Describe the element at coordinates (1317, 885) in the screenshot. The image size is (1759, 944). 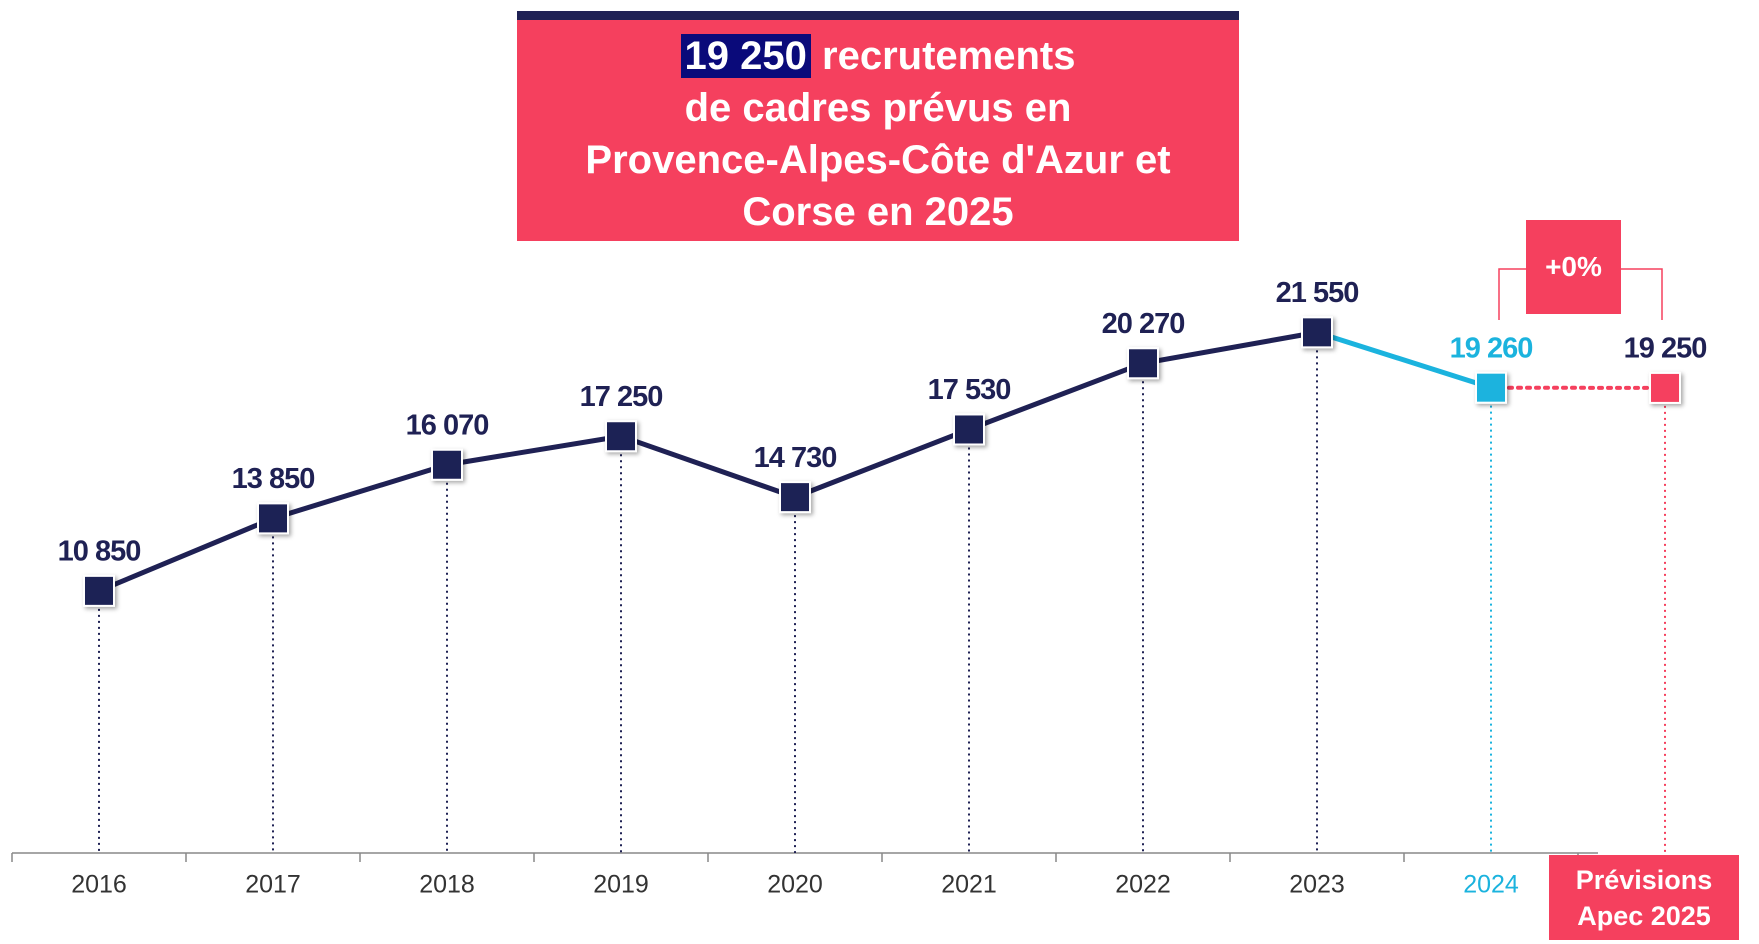
I see `x-tick-label: 2023` at that location.